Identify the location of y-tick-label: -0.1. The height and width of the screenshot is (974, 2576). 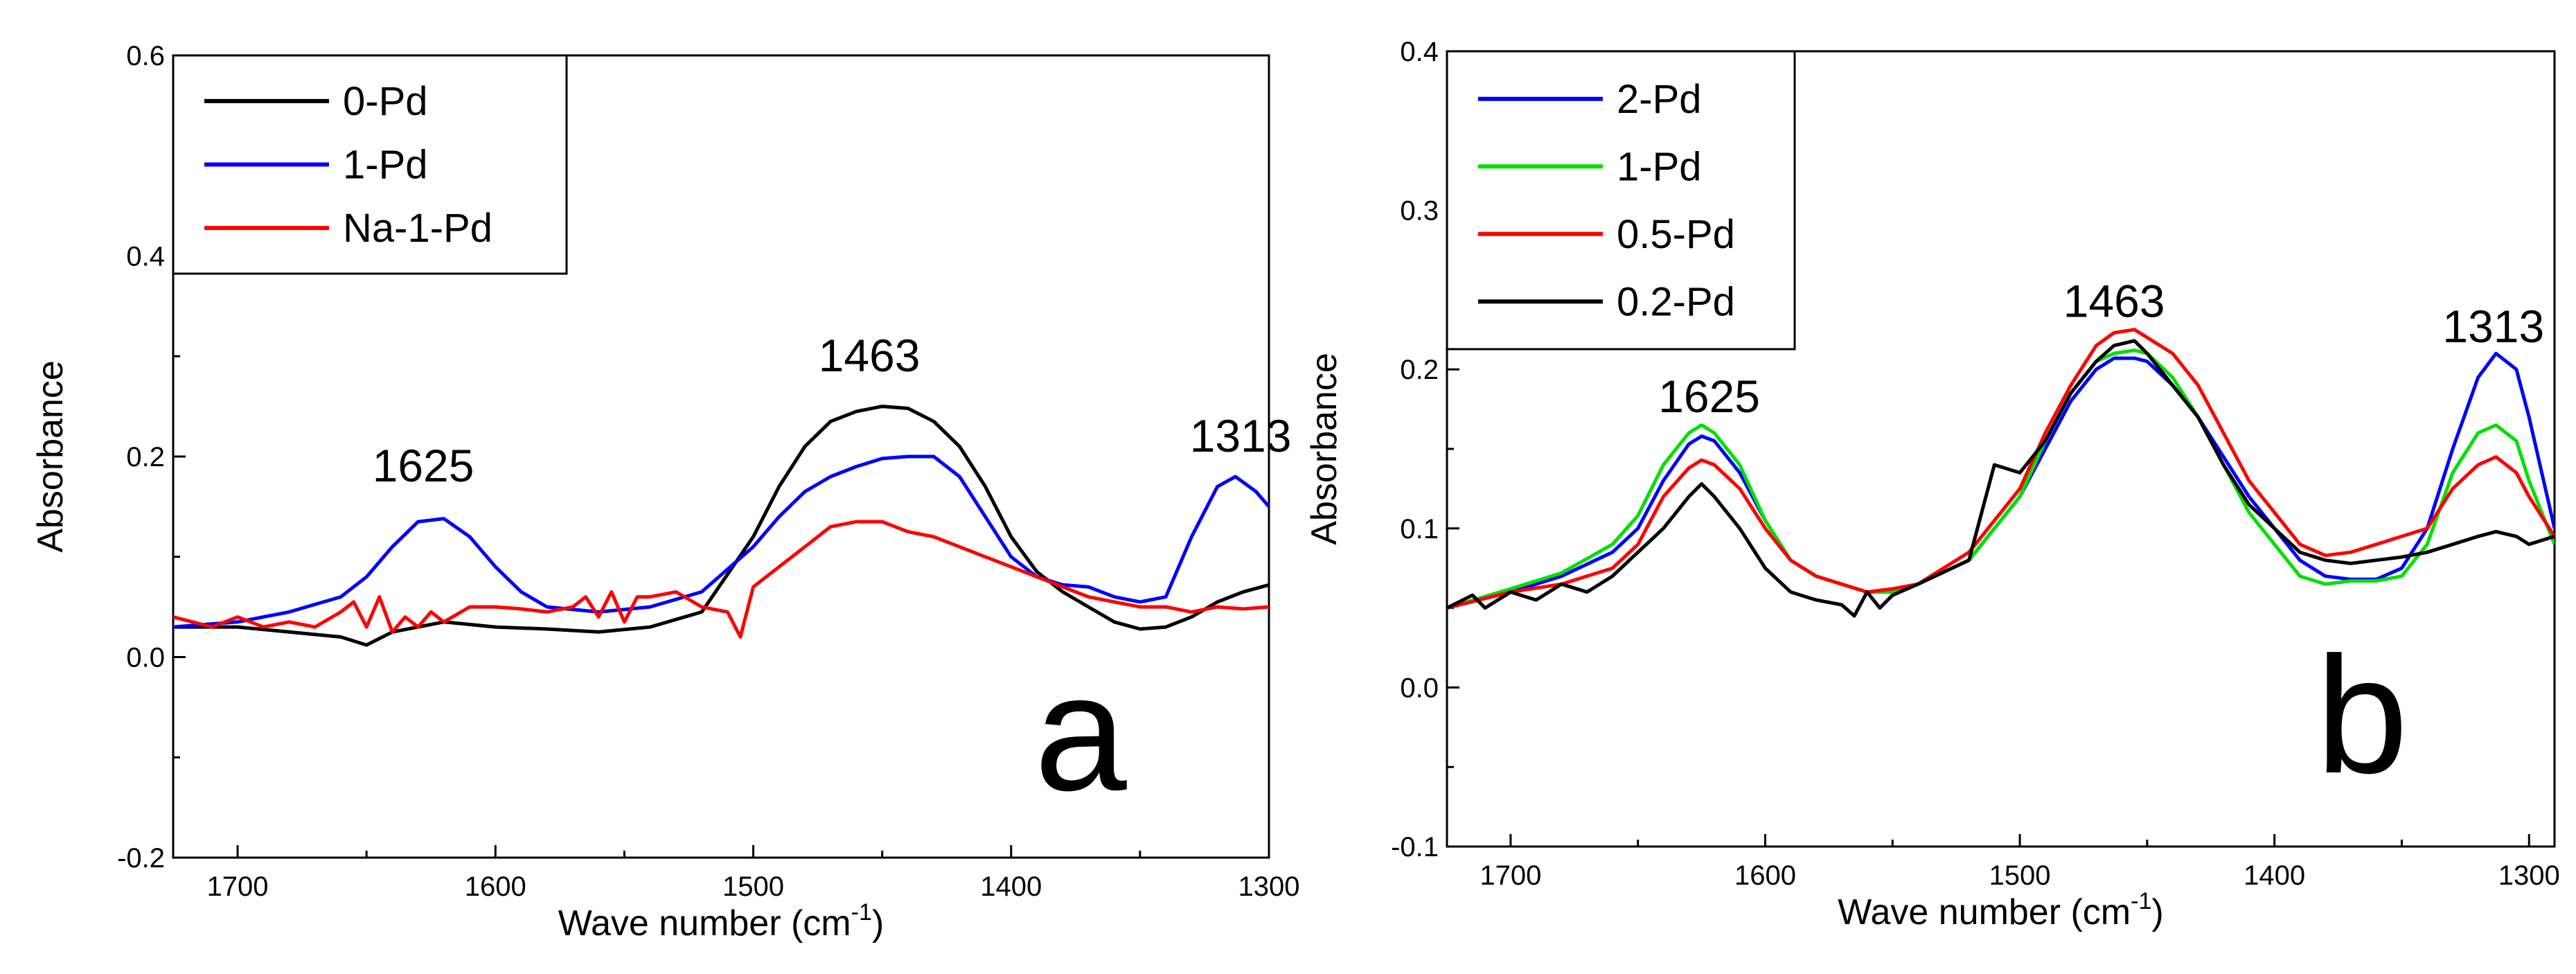
(1415, 847).